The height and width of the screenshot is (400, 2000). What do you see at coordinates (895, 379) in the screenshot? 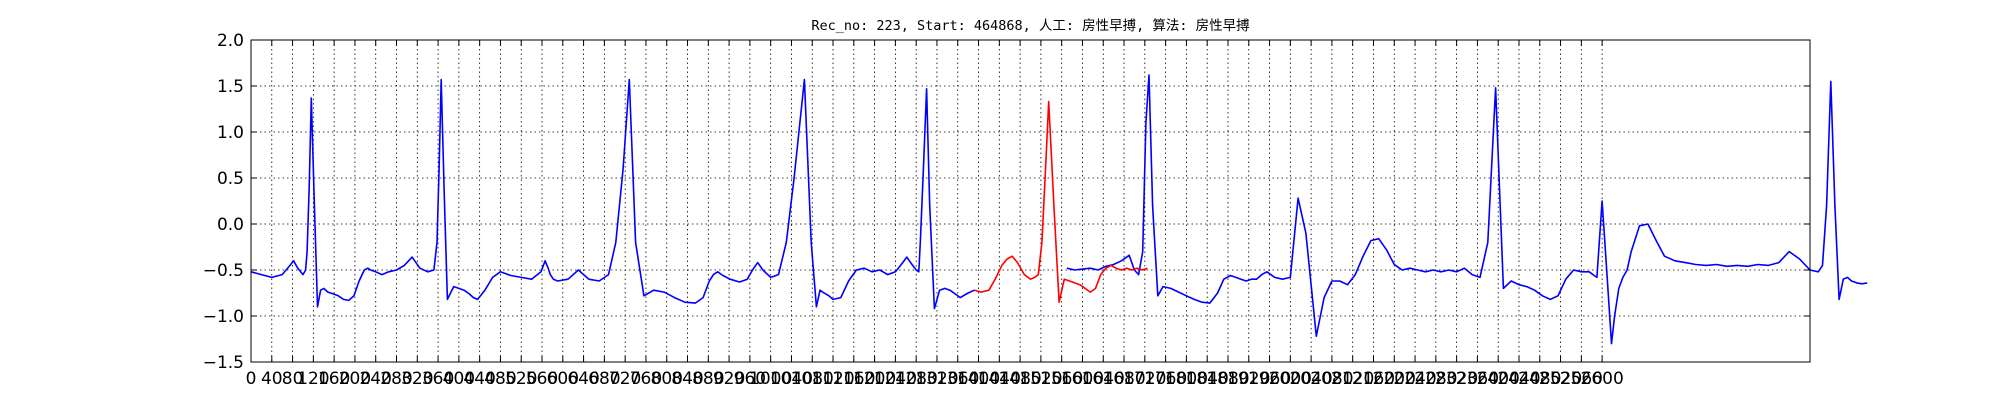
I see `x-tick-label: 1240` at bounding box center [895, 379].